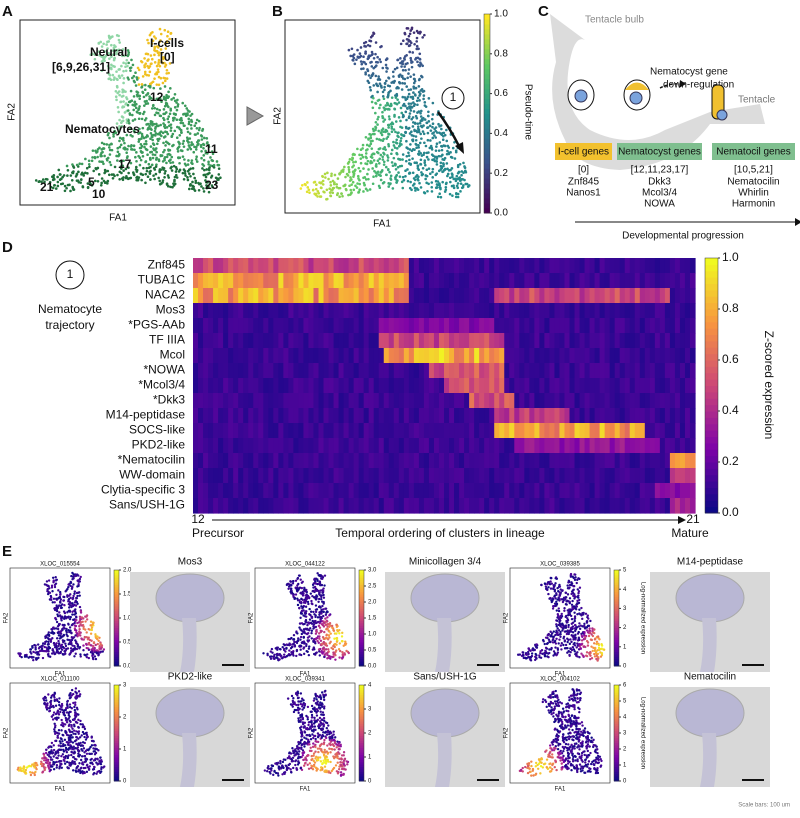 The width and height of the screenshot is (800, 818). I want to click on colorbar-segment, so click(711, 389).